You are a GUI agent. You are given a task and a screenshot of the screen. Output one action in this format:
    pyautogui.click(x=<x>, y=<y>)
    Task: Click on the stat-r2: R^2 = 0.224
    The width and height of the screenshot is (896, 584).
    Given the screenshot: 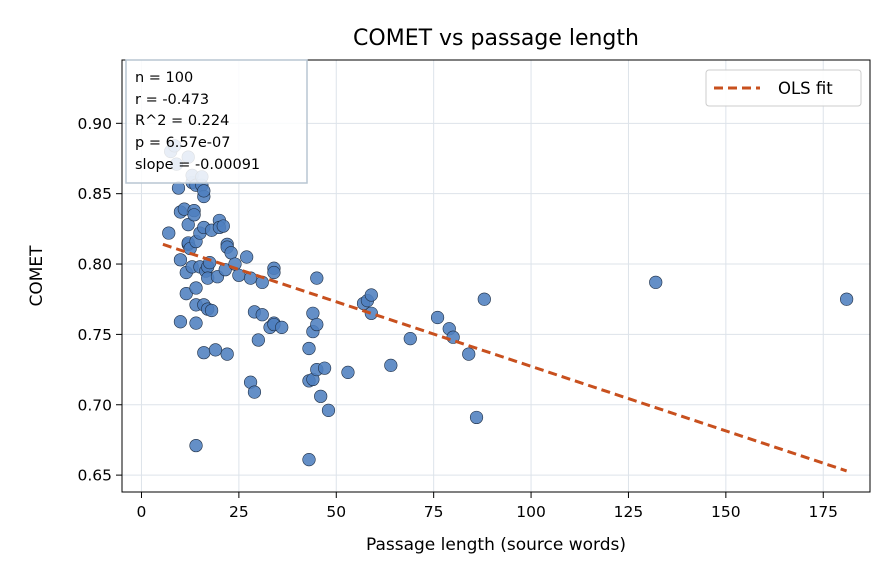 What is the action you would take?
    pyautogui.click(x=182, y=121)
    